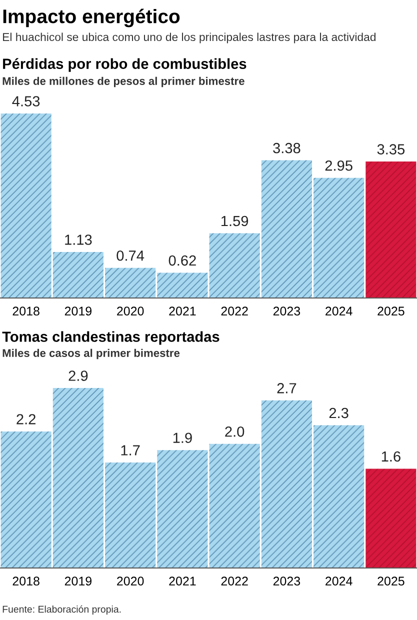 The width and height of the screenshot is (417, 620). I want to click on source-note: Fuente: Elaboración propia., so click(61, 610).